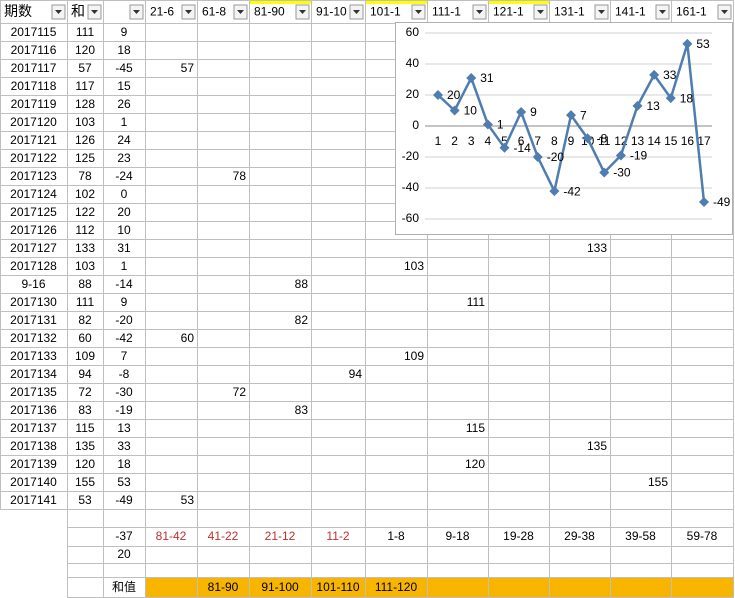  What do you see at coordinates (33, 428) in the screenshot?
I see `period-cell: 2017137` at bounding box center [33, 428].